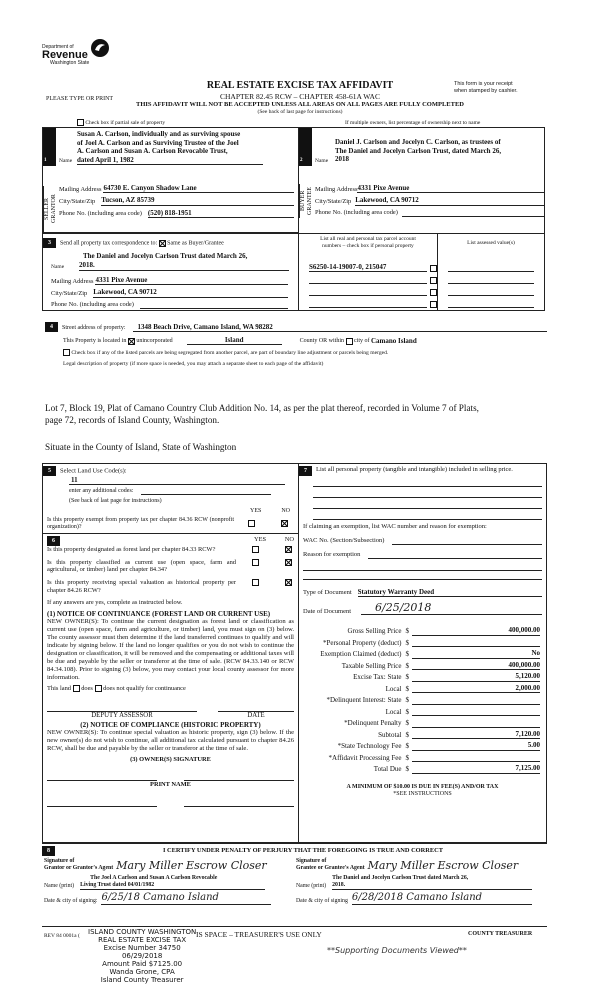  What do you see at coordinates (455, 555) in the screenshot?
I see `reason-field` at bounding box center [455, 555].